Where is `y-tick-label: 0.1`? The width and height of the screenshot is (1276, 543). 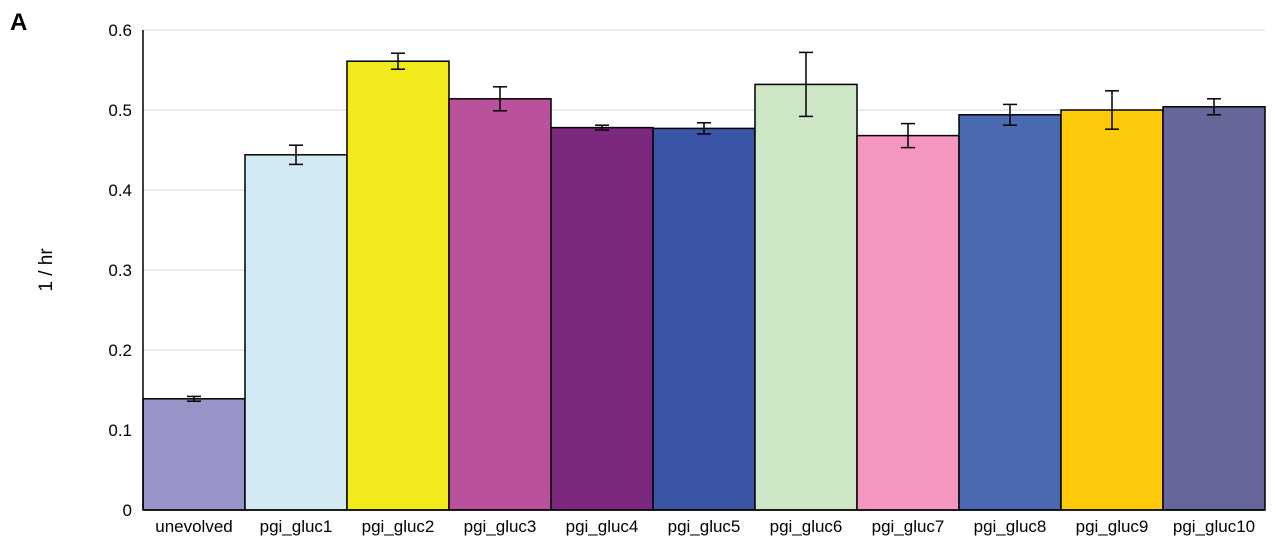 y-tick-label: 0.1 is located at coordinates (120, 430).